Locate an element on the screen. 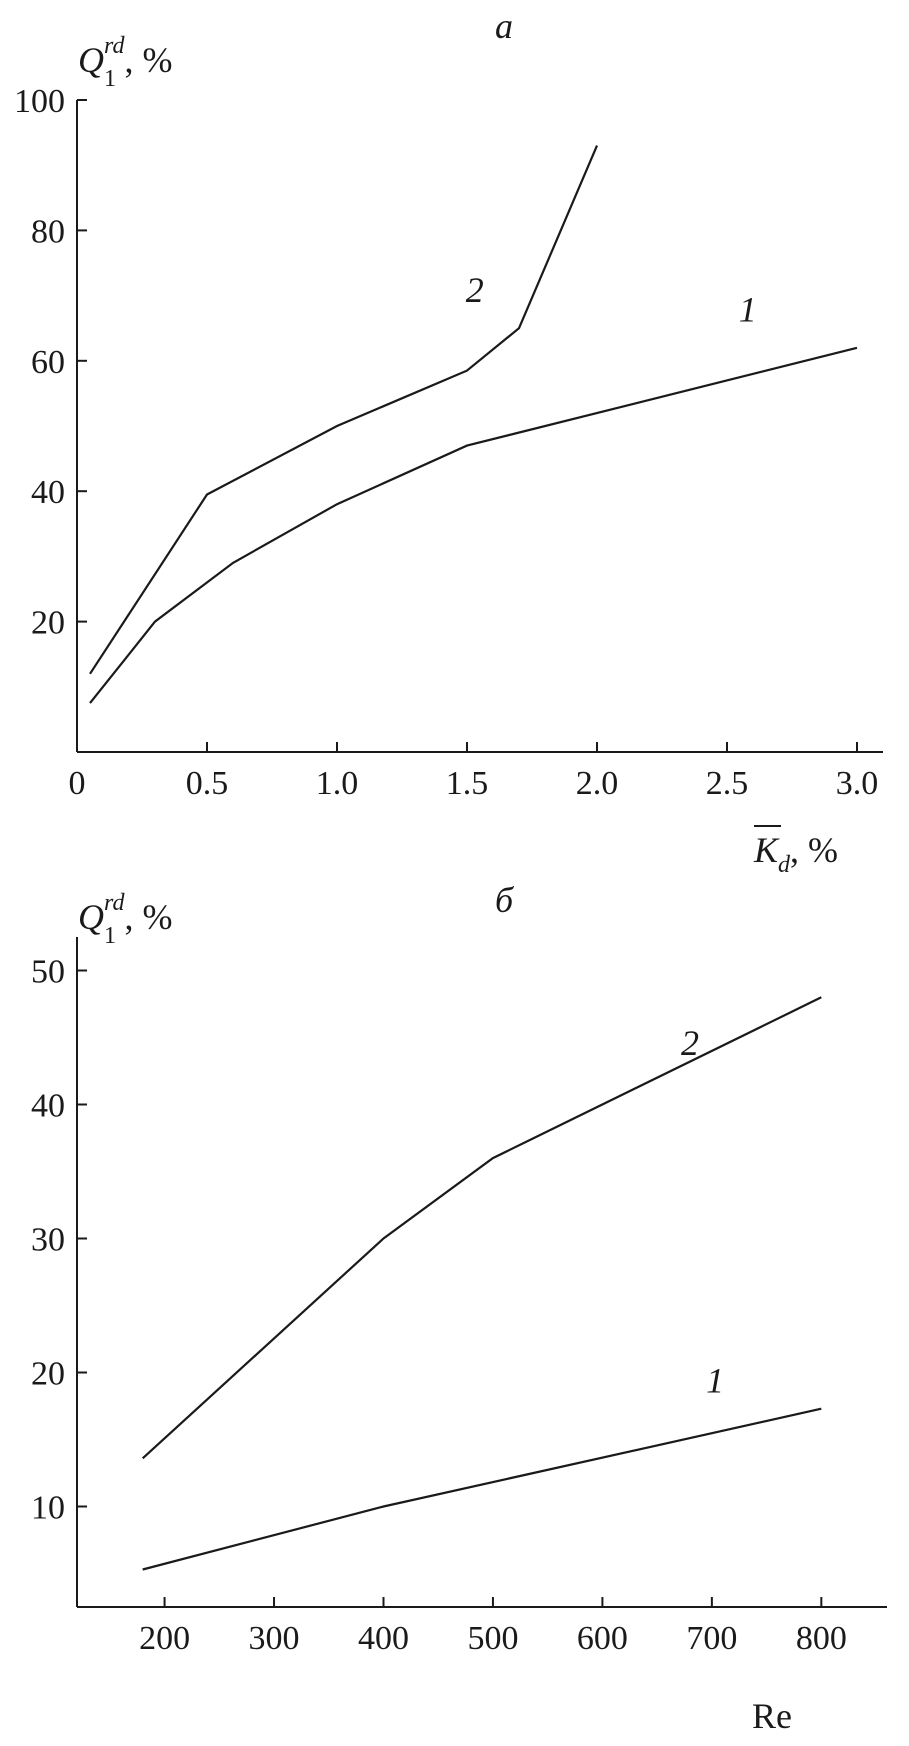 This screenshot has width=909, height=1746. panel-a-series-1-label: 1 is located at coordinates (748, 310).